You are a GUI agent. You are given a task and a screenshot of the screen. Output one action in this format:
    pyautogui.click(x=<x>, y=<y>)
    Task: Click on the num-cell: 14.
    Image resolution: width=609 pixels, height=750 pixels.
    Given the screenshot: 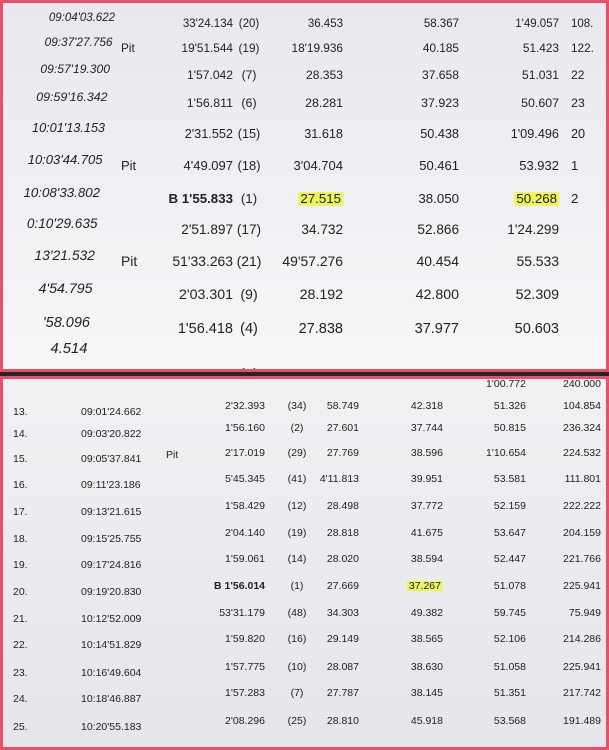 What is the action you would take?
    pyautogui.click(x=20, y=433)
    